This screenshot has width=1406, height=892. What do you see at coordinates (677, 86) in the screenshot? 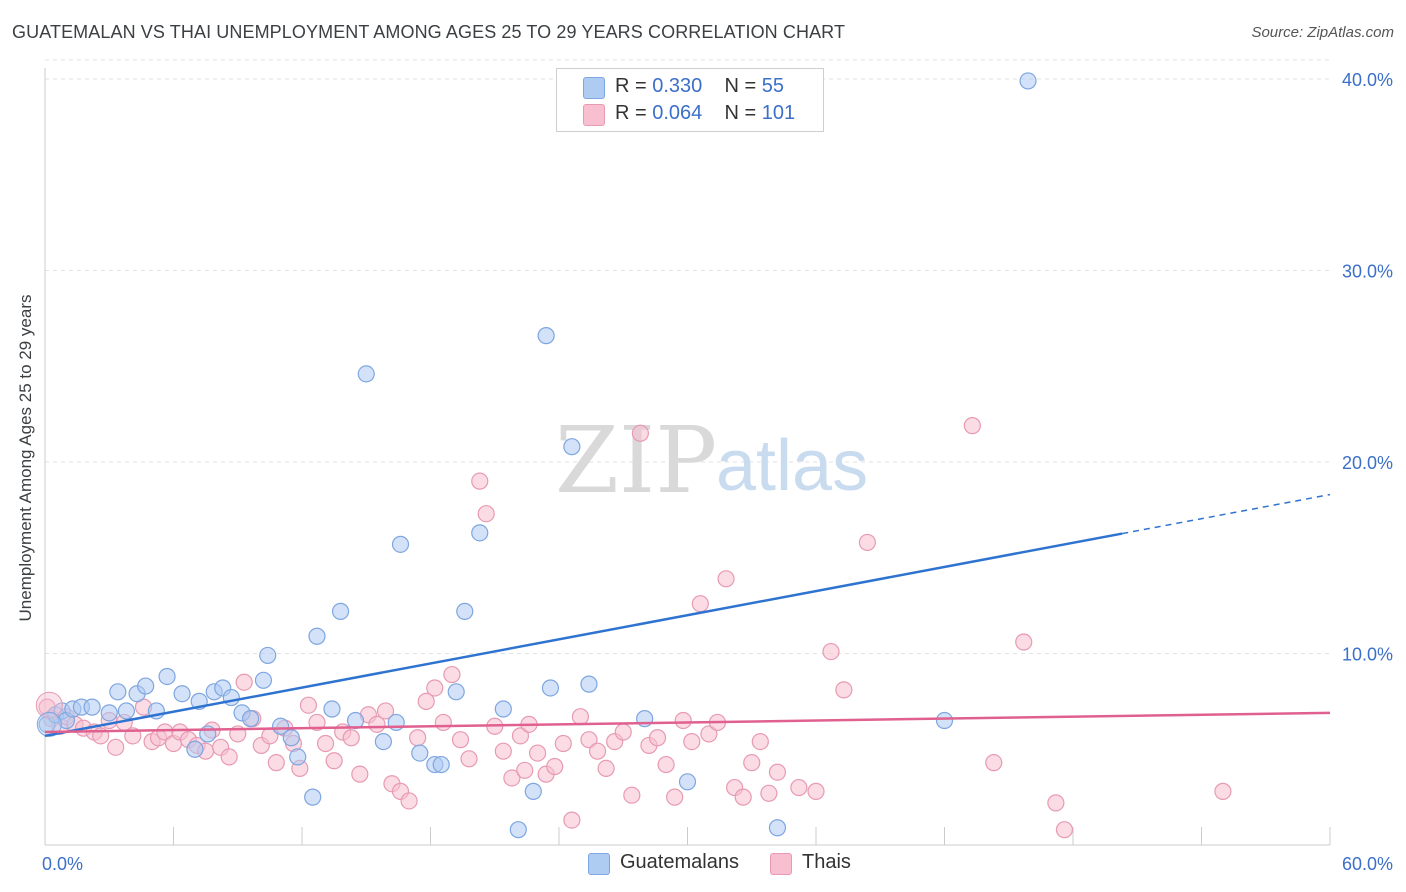
I see `legend-r-value-guatemalans: 0.330` at bounding box center [677, 86].